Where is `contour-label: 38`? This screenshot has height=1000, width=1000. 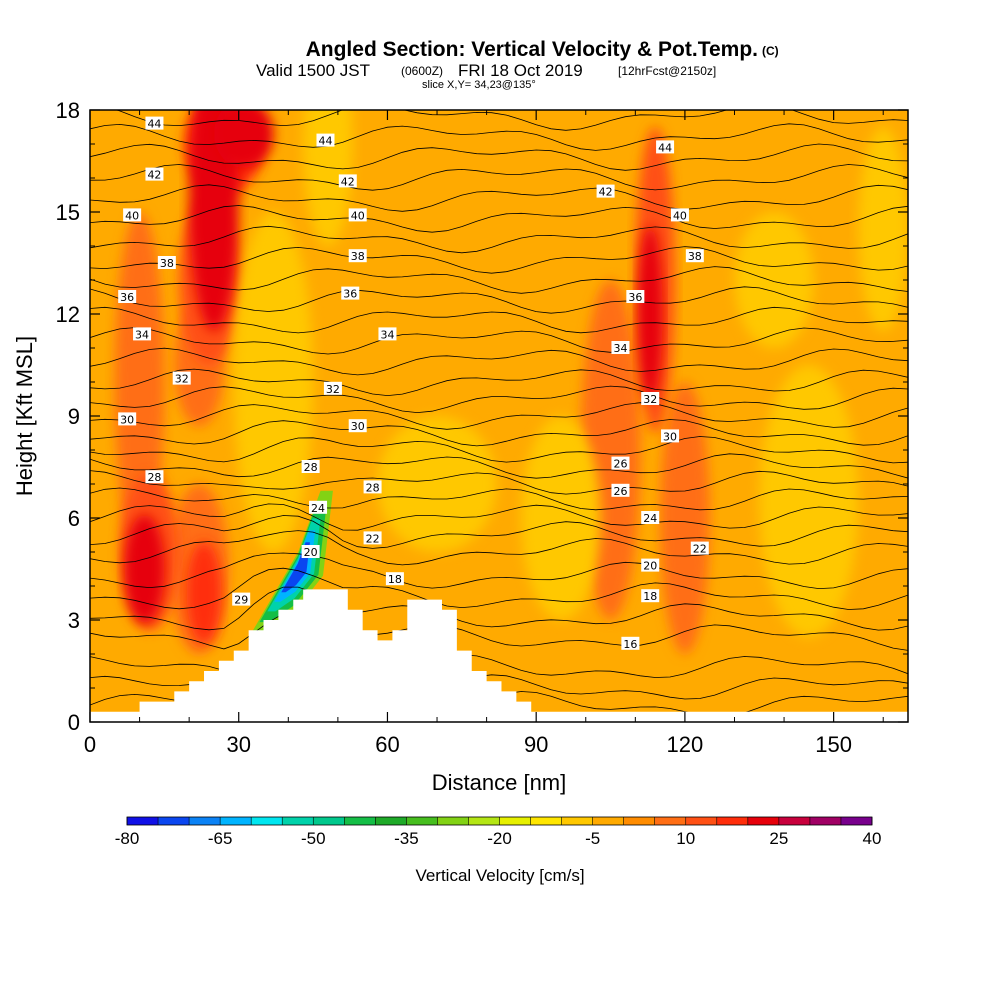 contour-label: 38 is located at coordinates (694, 256).